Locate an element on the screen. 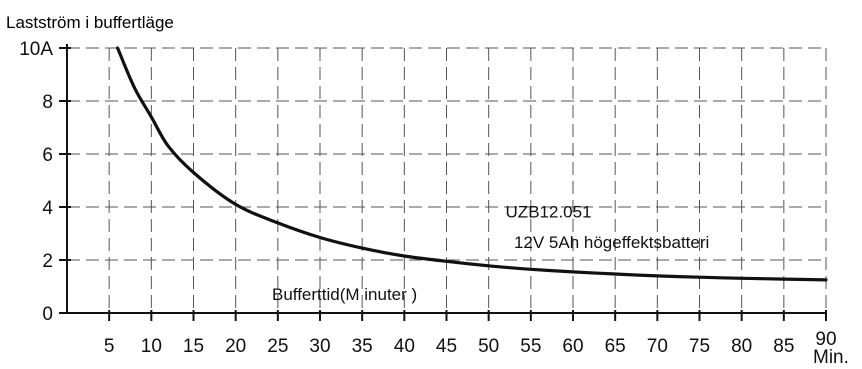  y-tick-label: 8 is located at coordinates (47, 102).